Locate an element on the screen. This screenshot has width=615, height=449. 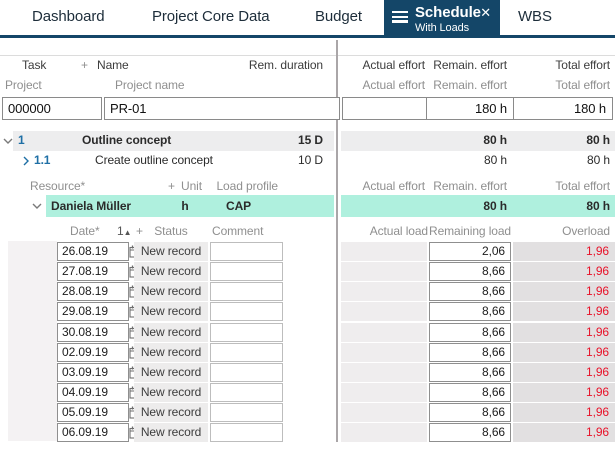
date-field: 02.09.19 is located at coordinates (99, 352).